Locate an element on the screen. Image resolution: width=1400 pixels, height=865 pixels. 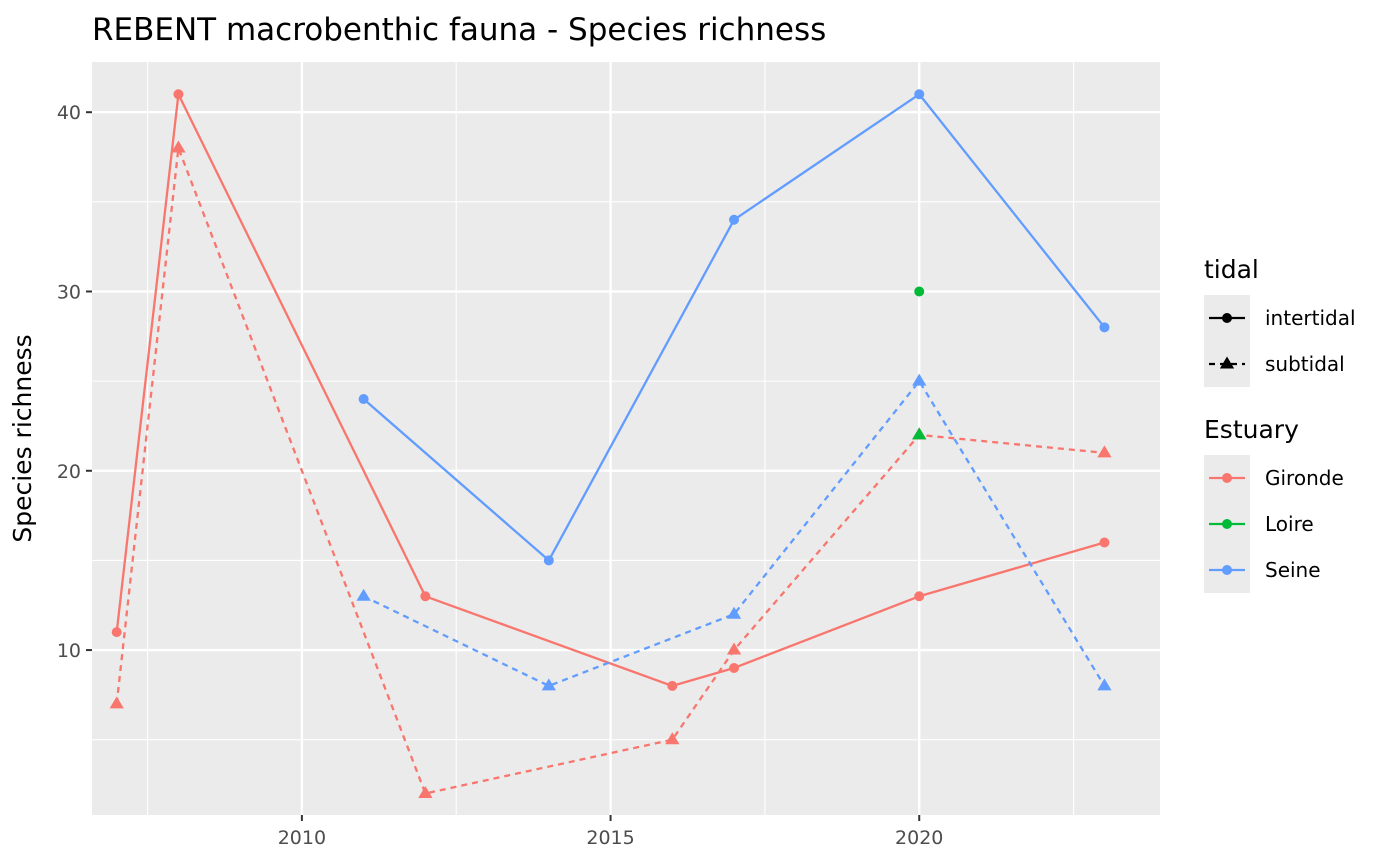
legend-label: Gironde is located at coordinates (1304, 478).